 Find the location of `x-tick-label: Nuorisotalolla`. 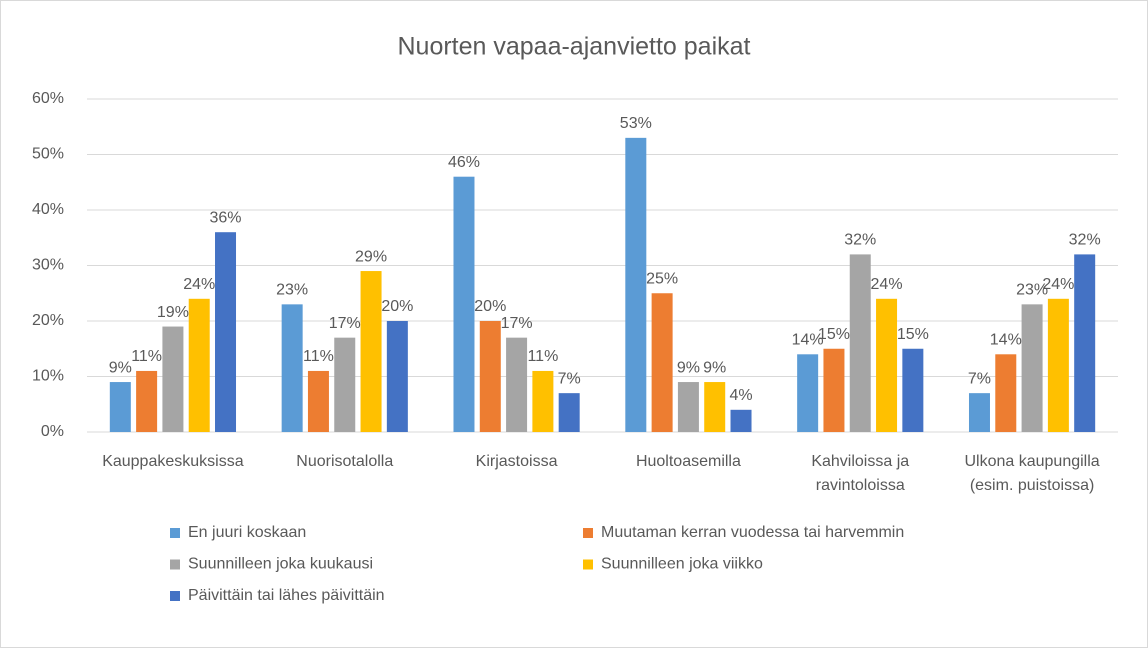

x-tick-label: Nuorisotalolla is located at coordinates (345, 461).